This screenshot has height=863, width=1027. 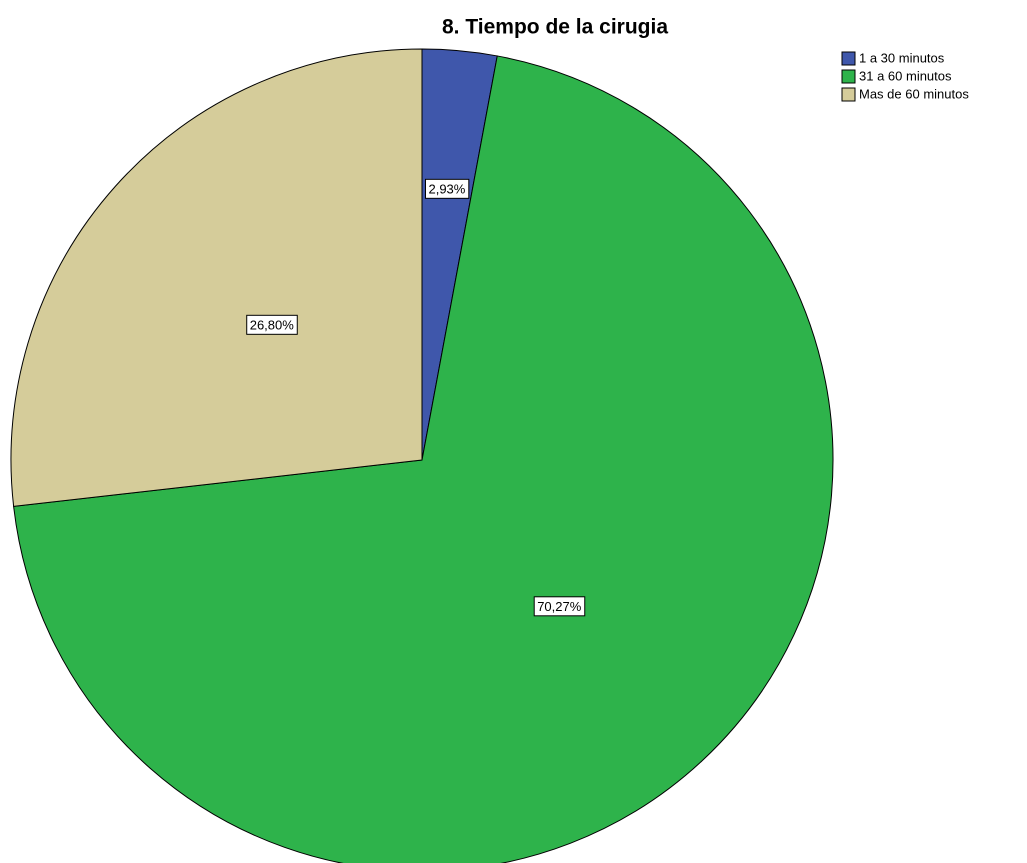 I want to click on data-label: 2,93%, so click(x=446, y=188).